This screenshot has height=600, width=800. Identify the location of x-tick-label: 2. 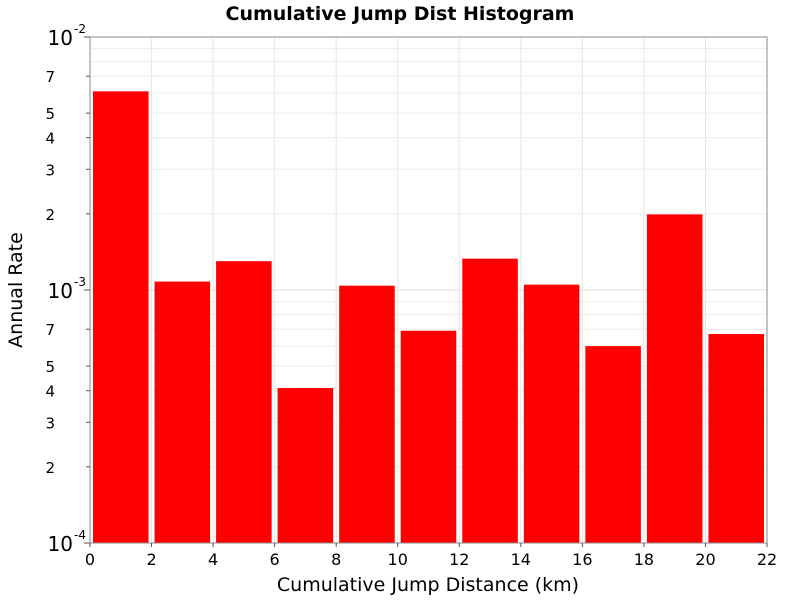
(151, 559).